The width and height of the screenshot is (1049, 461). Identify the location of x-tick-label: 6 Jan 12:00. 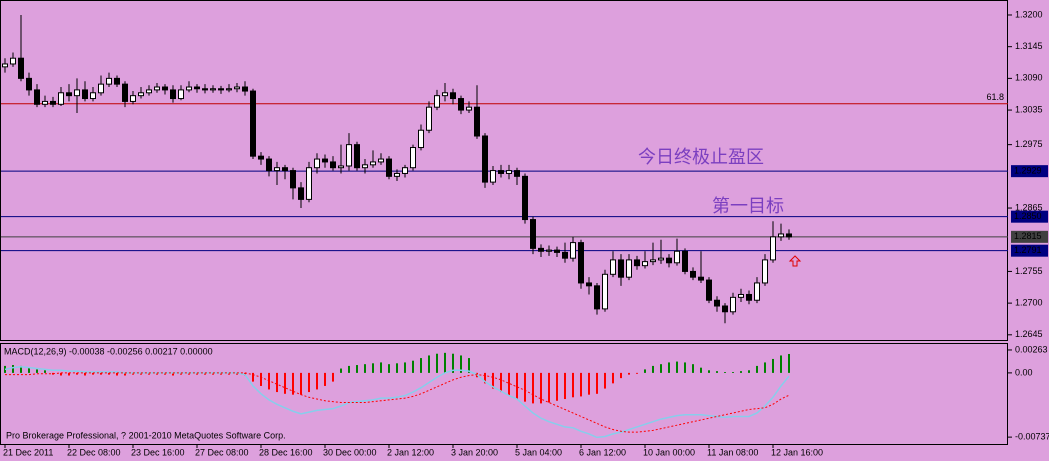
(602, 452).